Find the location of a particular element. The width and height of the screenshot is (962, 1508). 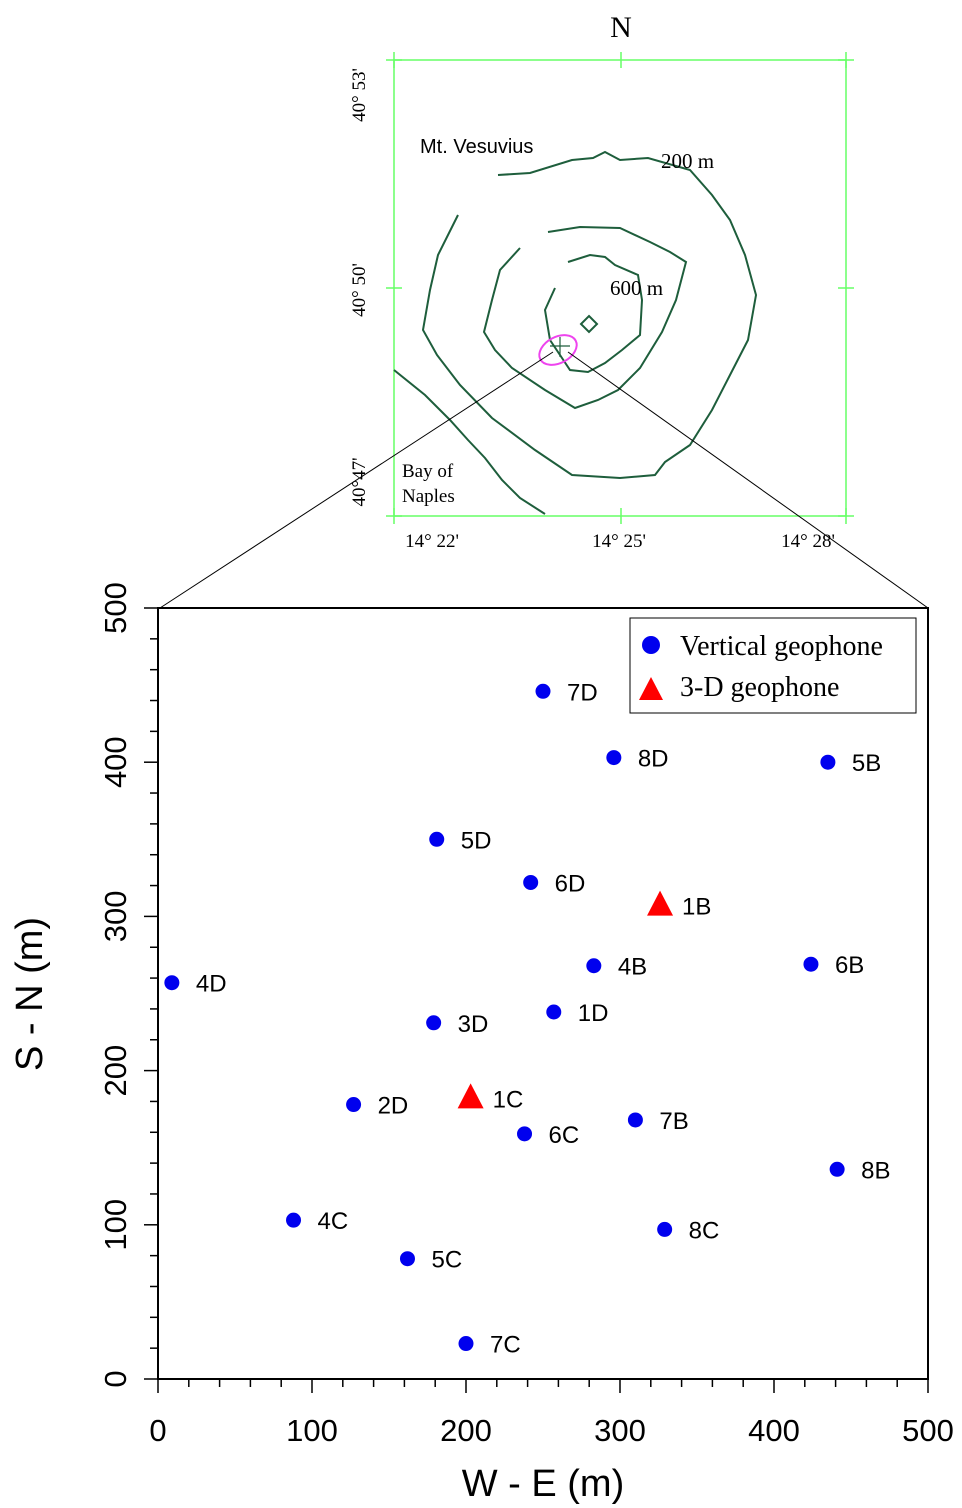

station-label: 6B is located at coordinates (849, 965).